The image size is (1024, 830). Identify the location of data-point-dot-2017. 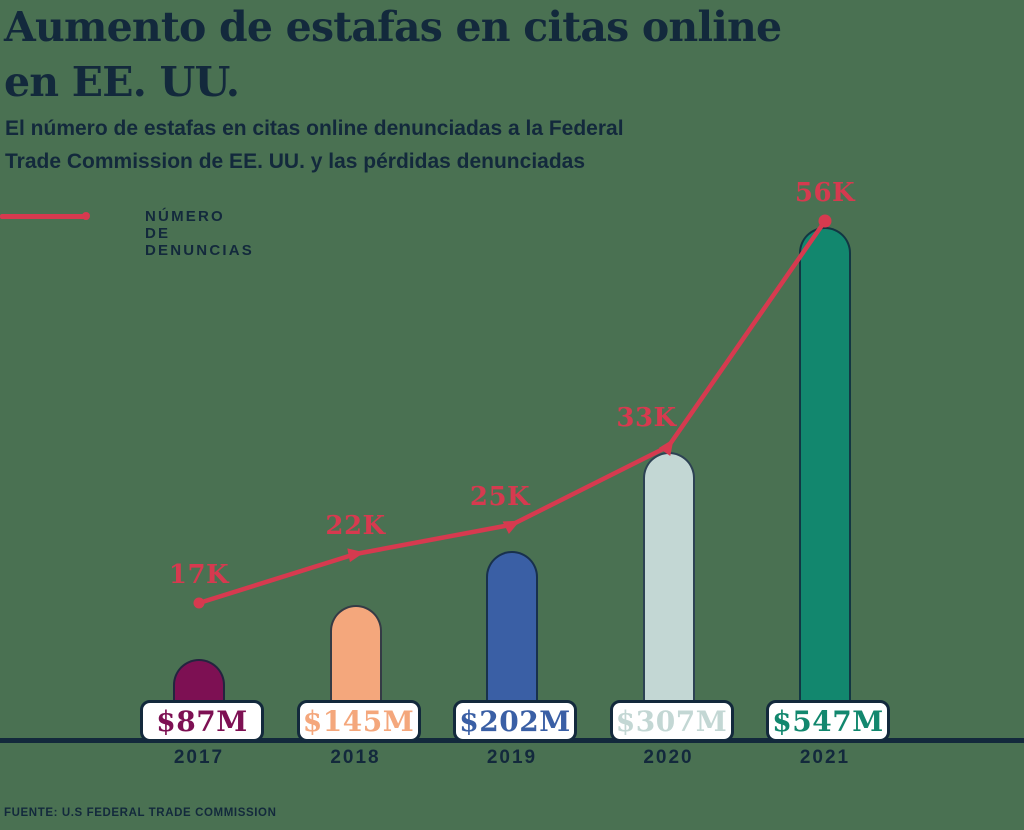
(199, 603).